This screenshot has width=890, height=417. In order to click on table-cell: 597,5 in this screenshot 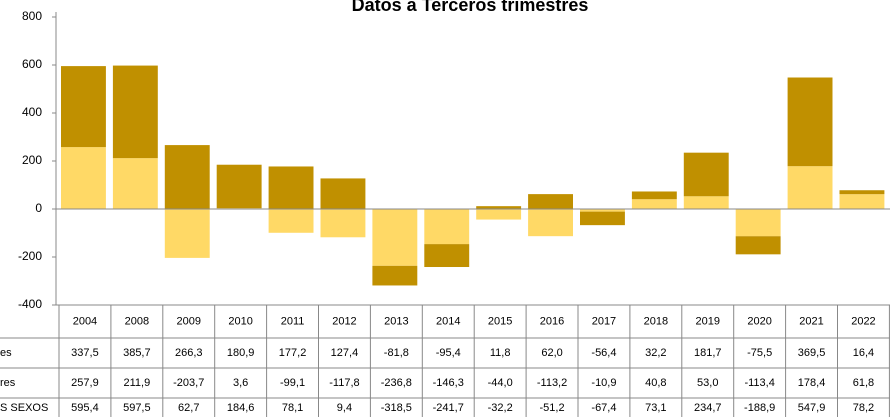, I will do `click(137, 408)`.